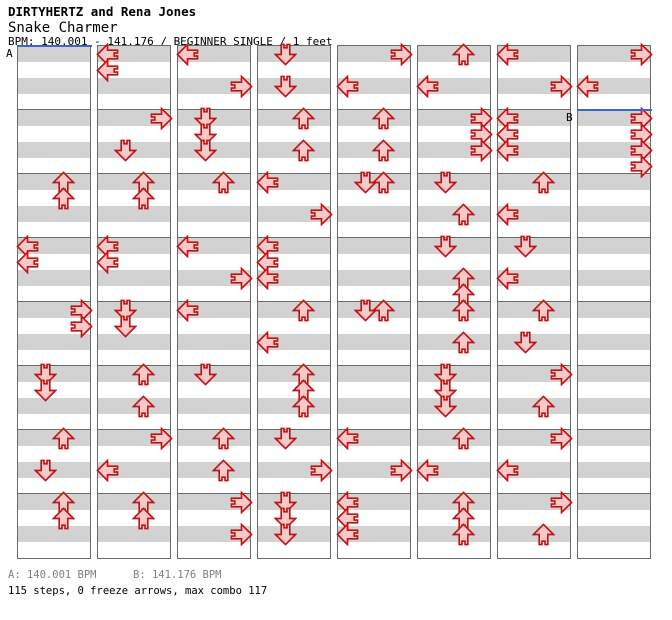  I want to click on footer-bpm-a: A: 140.001 BPM, so click(52, 575).